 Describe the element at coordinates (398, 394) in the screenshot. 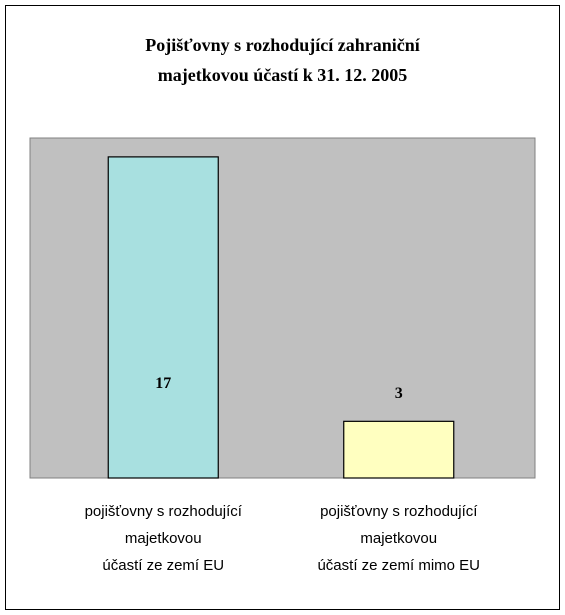

I see `value-label: 3` at that location.